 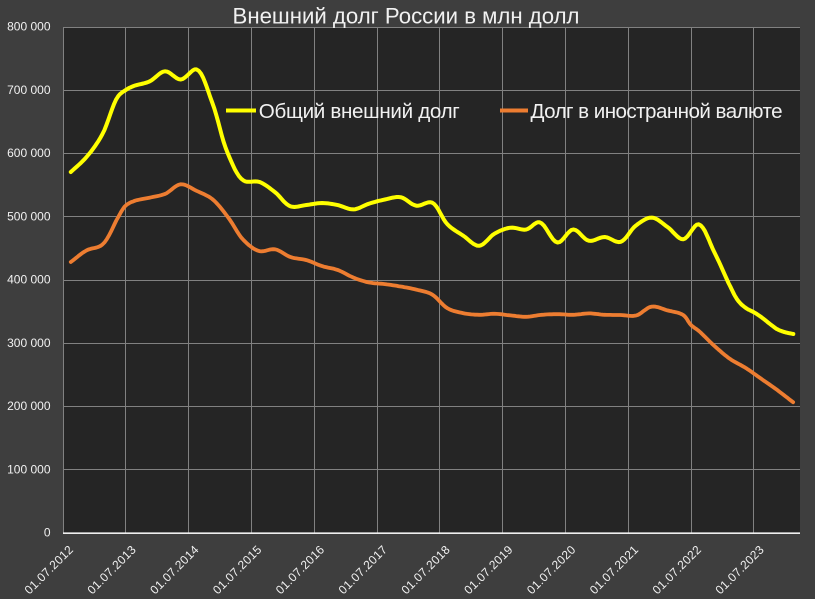 What do you see at coordinates (29, 27) in the screenshot?
I see `svg-text: 800 000` at bounding box center [29, 27].